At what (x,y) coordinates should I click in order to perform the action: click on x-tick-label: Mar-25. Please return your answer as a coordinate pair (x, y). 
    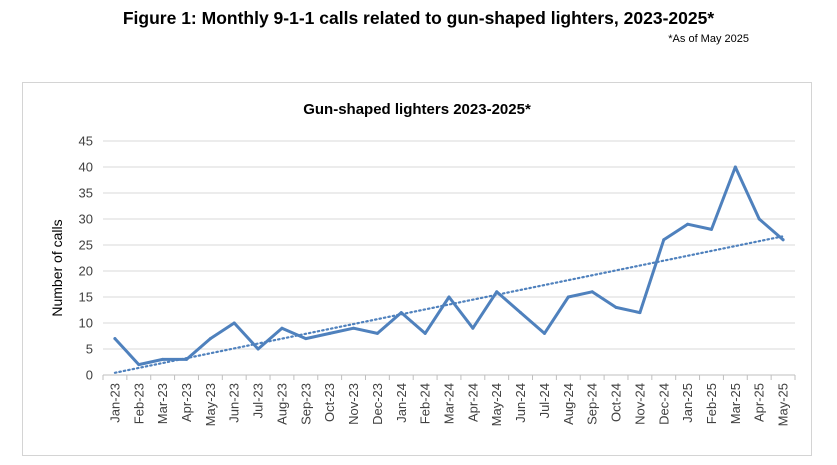
    Looking at the image, I should click on (735, 403).